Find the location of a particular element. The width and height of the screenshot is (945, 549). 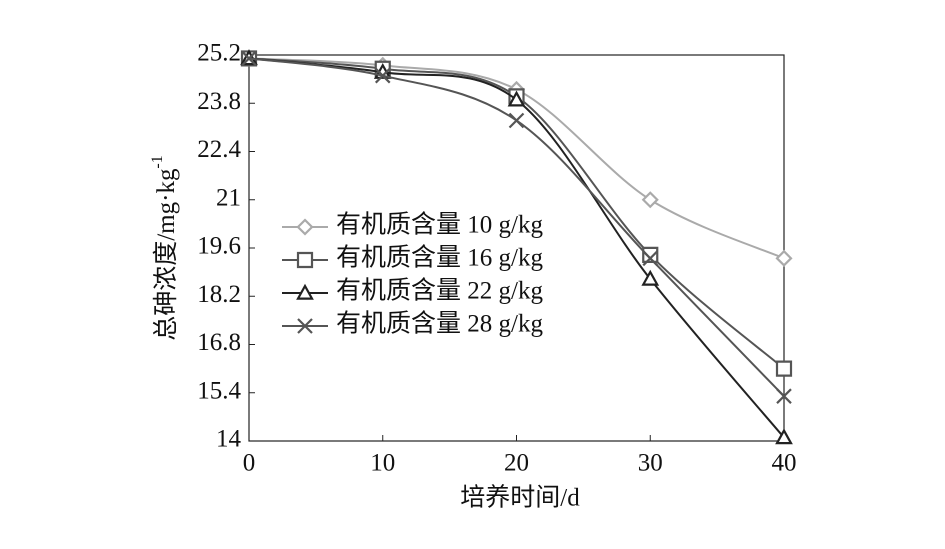

x-tick-label: 30 is located at coordinates (650, 463).